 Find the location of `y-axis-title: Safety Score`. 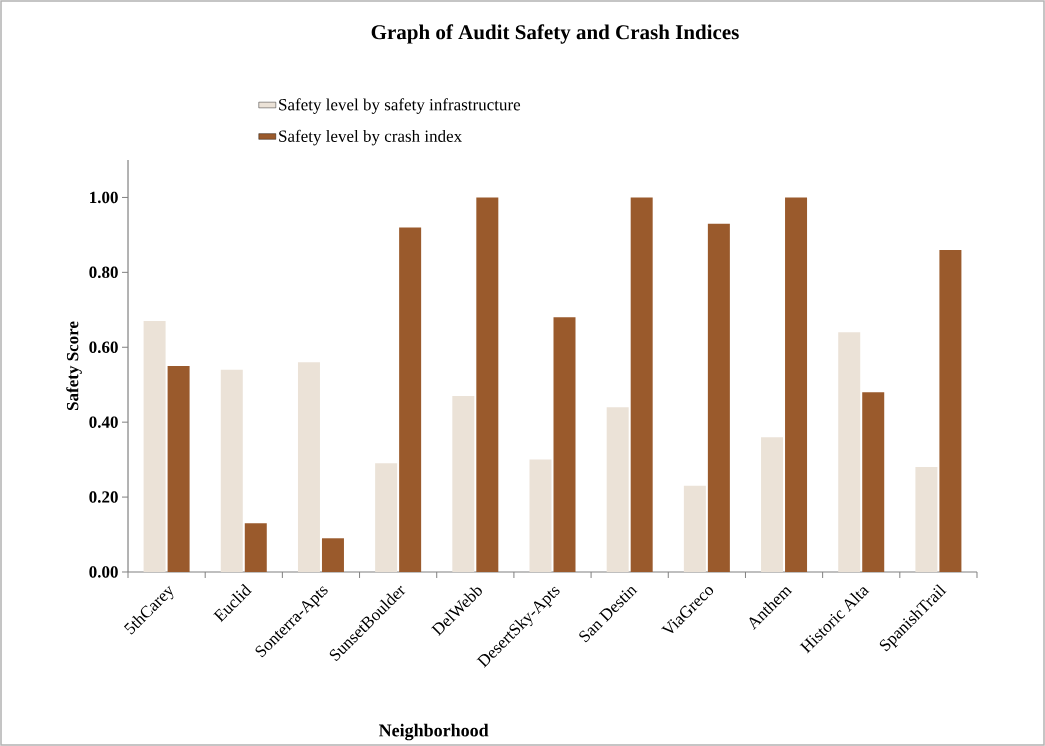

y-axis-title: Safety Score is located at coordinates (74, 366).